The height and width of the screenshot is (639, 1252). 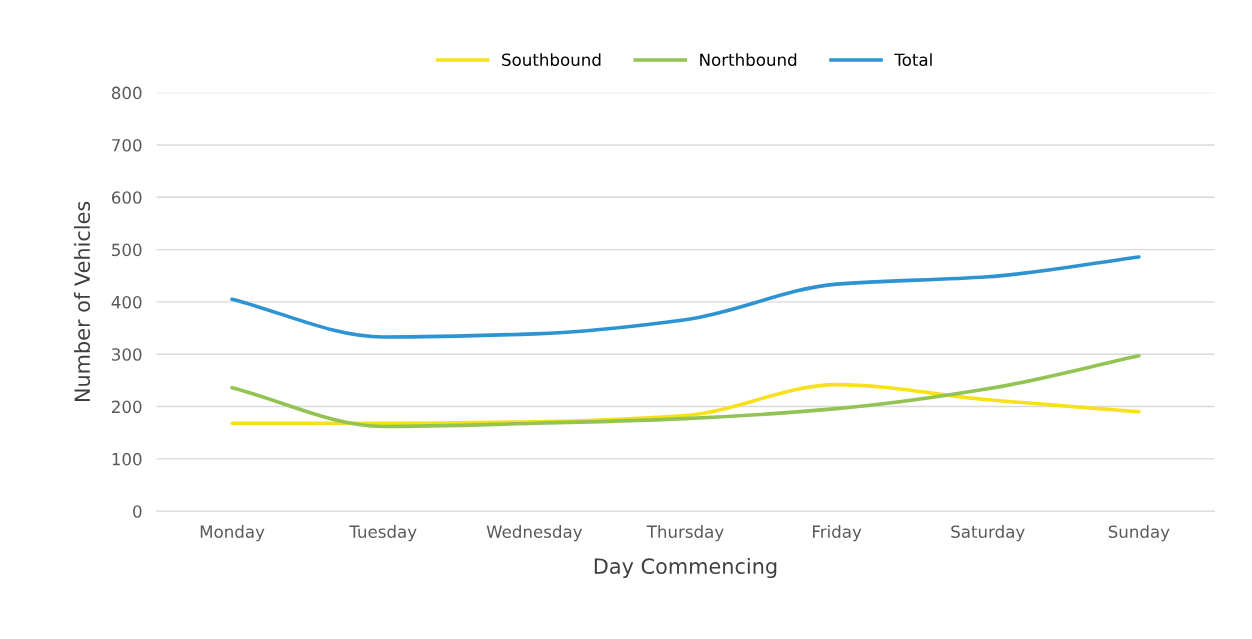 I want to click on y-axis-title: Number of Vehicles, so click(x=82, y=301).